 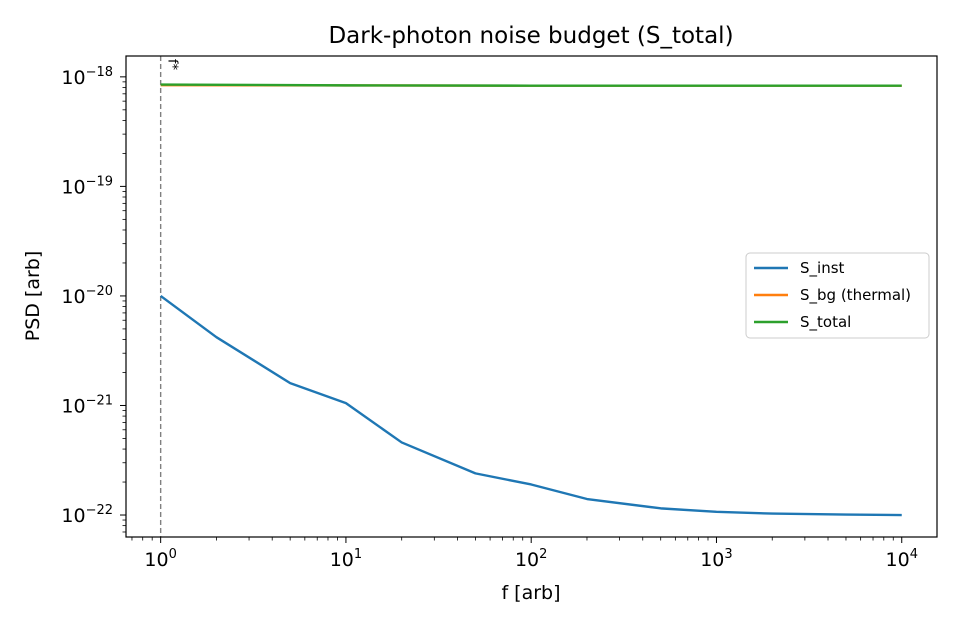 What do you see at coordinates (87, 296) in the screenshot?
I see `y-tick-label: 10−20` at bounding box center [87, 296].